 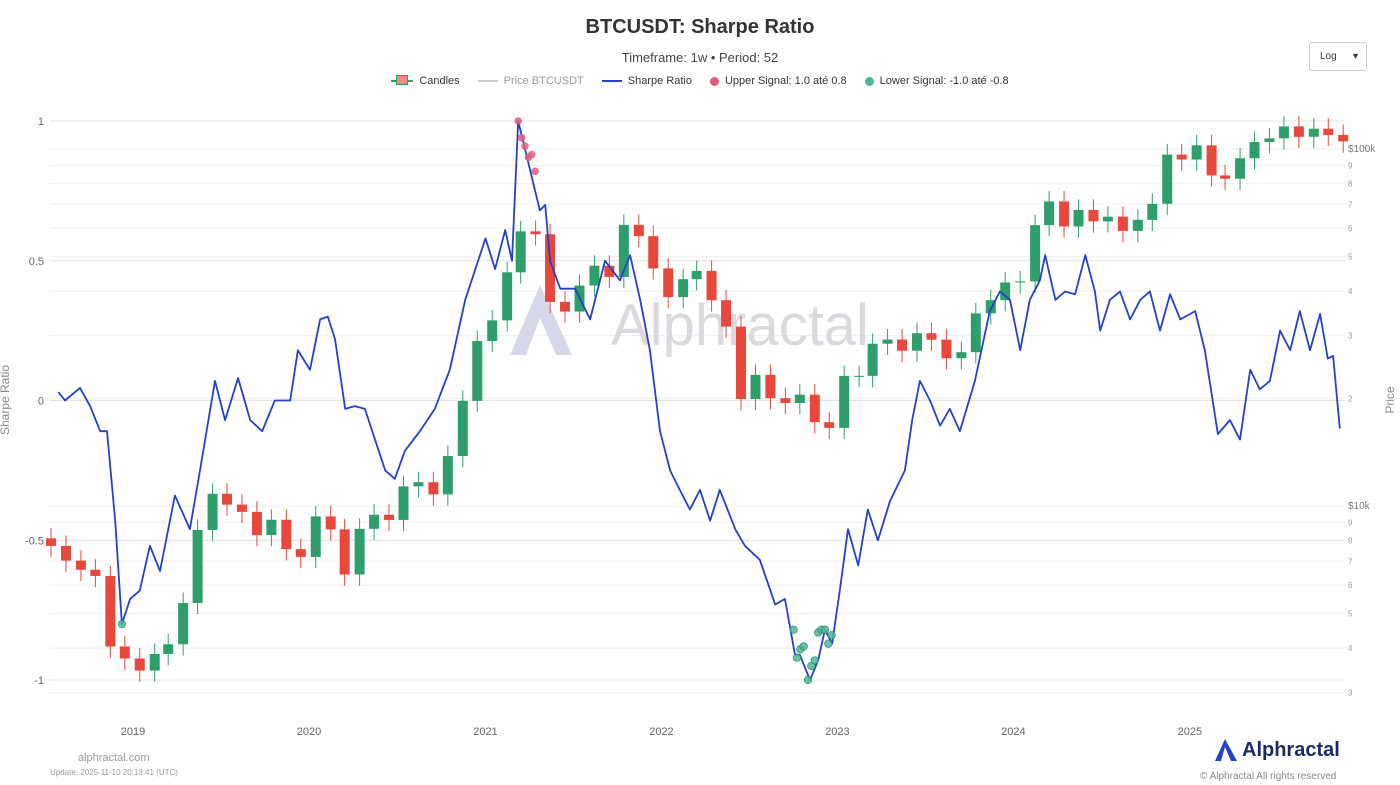 I want to click on legend-label: Candles, so click(x=439, y=81).